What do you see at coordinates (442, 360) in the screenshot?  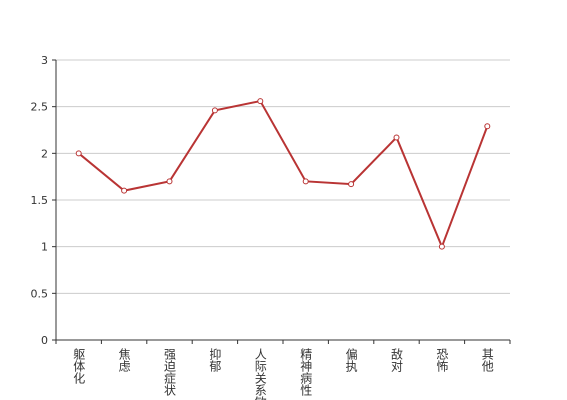 I see `x-tick-label: 恐怖` at bounding box center [442, 360].